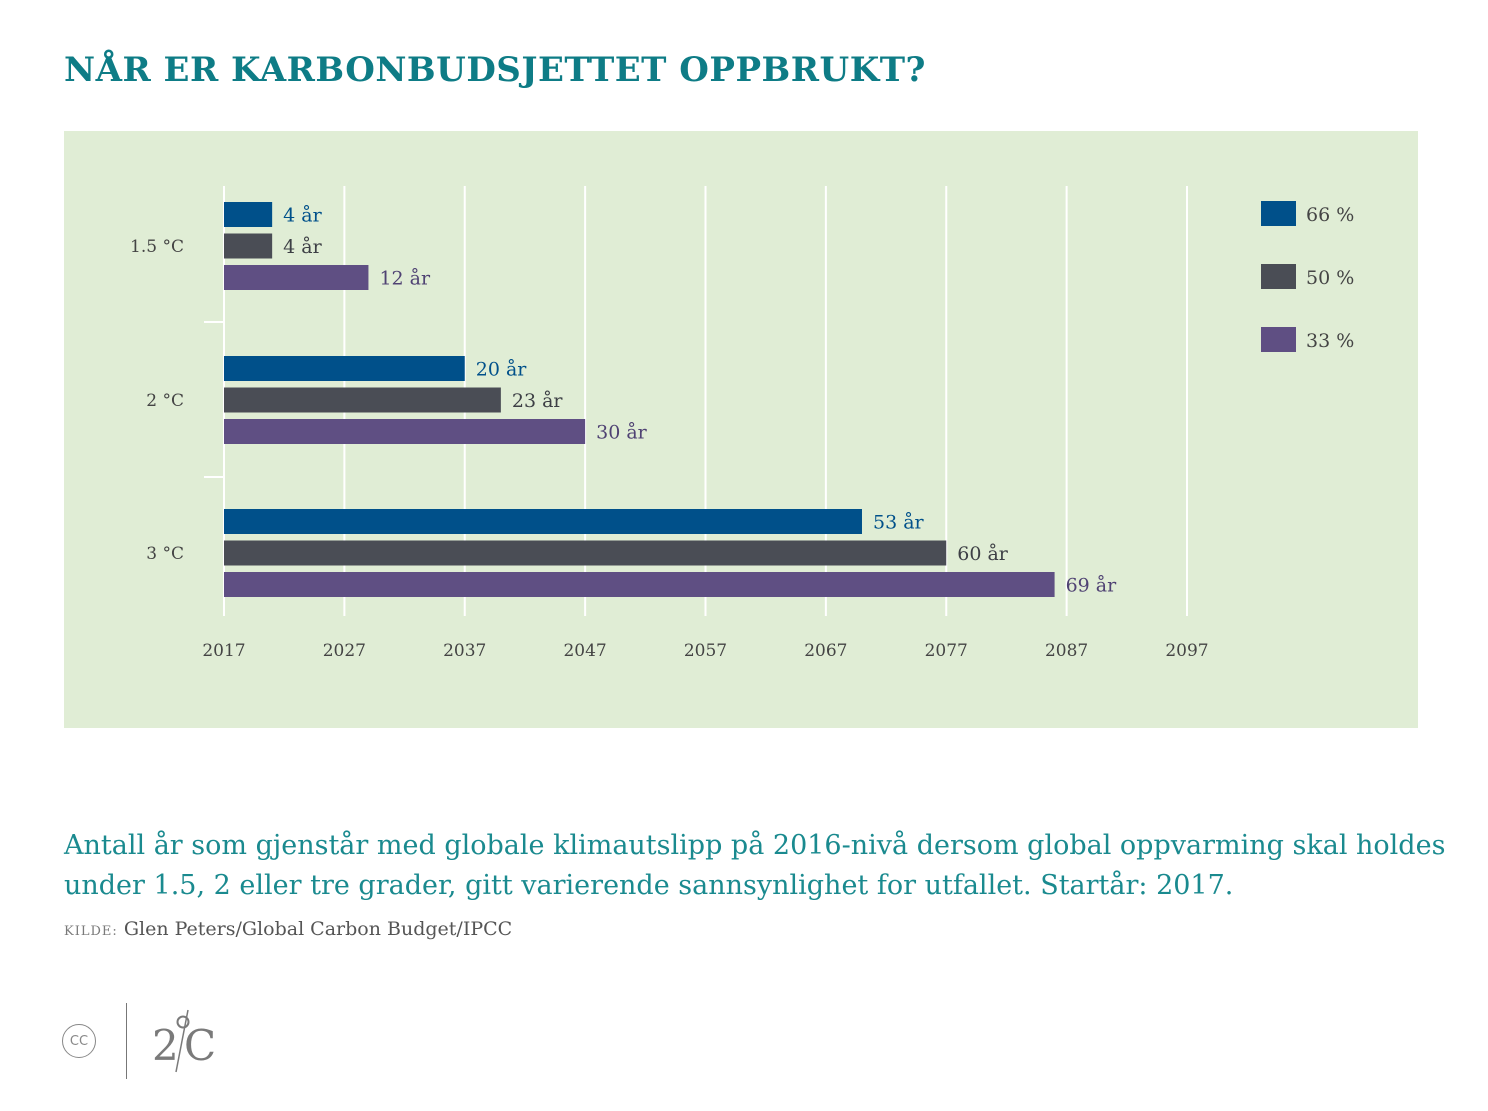 Image resolution: width=1488 pixels, height=1111 pixels. Describe the element at coordinates (344, 651) in the screenshot. I see `x-tick-label: 2027` at that location.